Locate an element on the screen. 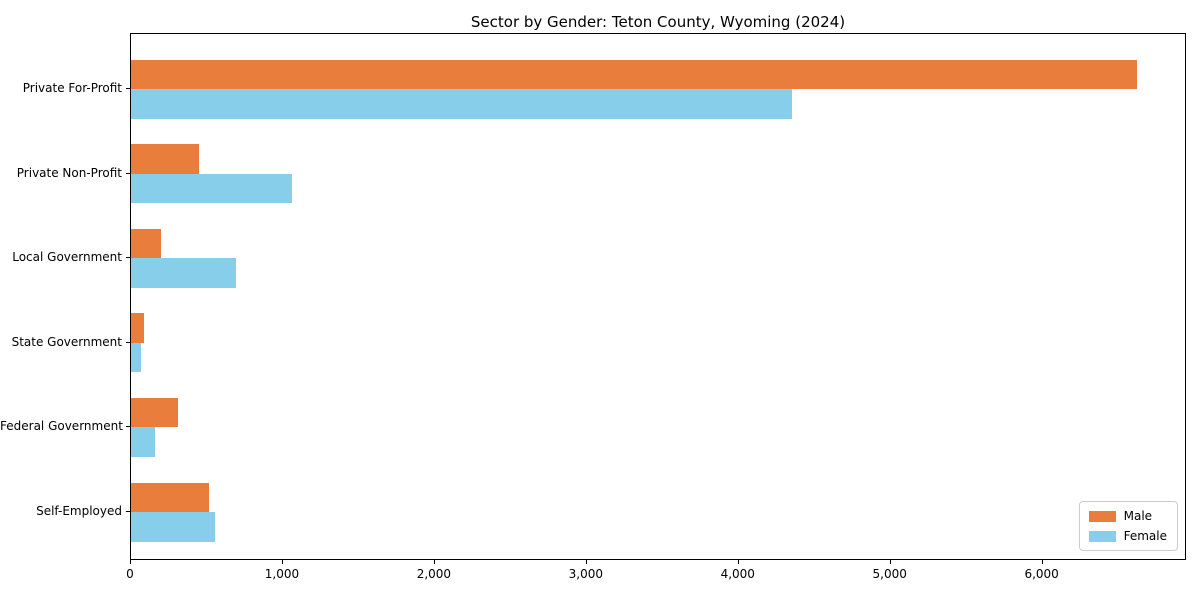 This screenshot has height=600, width=1200. x-tick-label: 6,000 is located at coordinates (1041, 574).